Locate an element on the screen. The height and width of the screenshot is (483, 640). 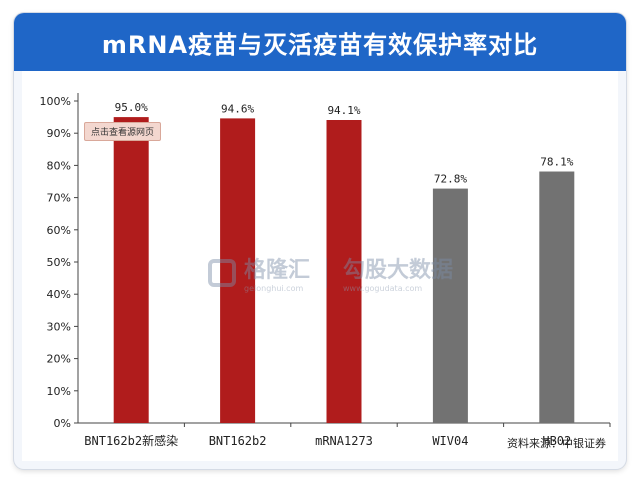
x-tick-label: mRNA1273 is located at coordinates (344, 441).